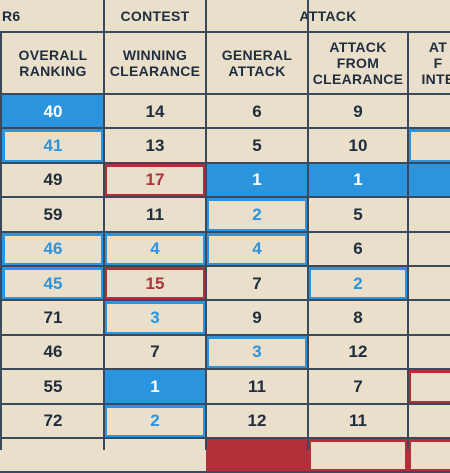 The width and height of the screenshot is (450, 473). What do you see at coordinates (155, 318) in the screenshot?
I see `cell-winning-clearance-r7: 3` at bounding box center [155, 318].